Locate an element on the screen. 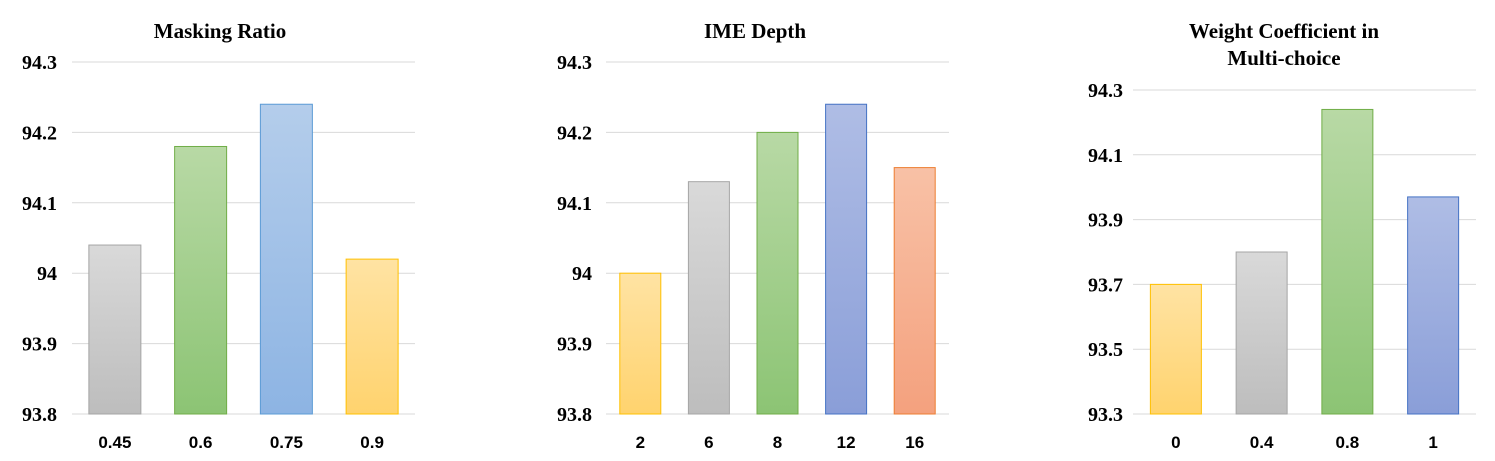 The height and width of the screenshot is (461, 1495). x-tick-label: 0.9 is located at coordinates (372, 442).